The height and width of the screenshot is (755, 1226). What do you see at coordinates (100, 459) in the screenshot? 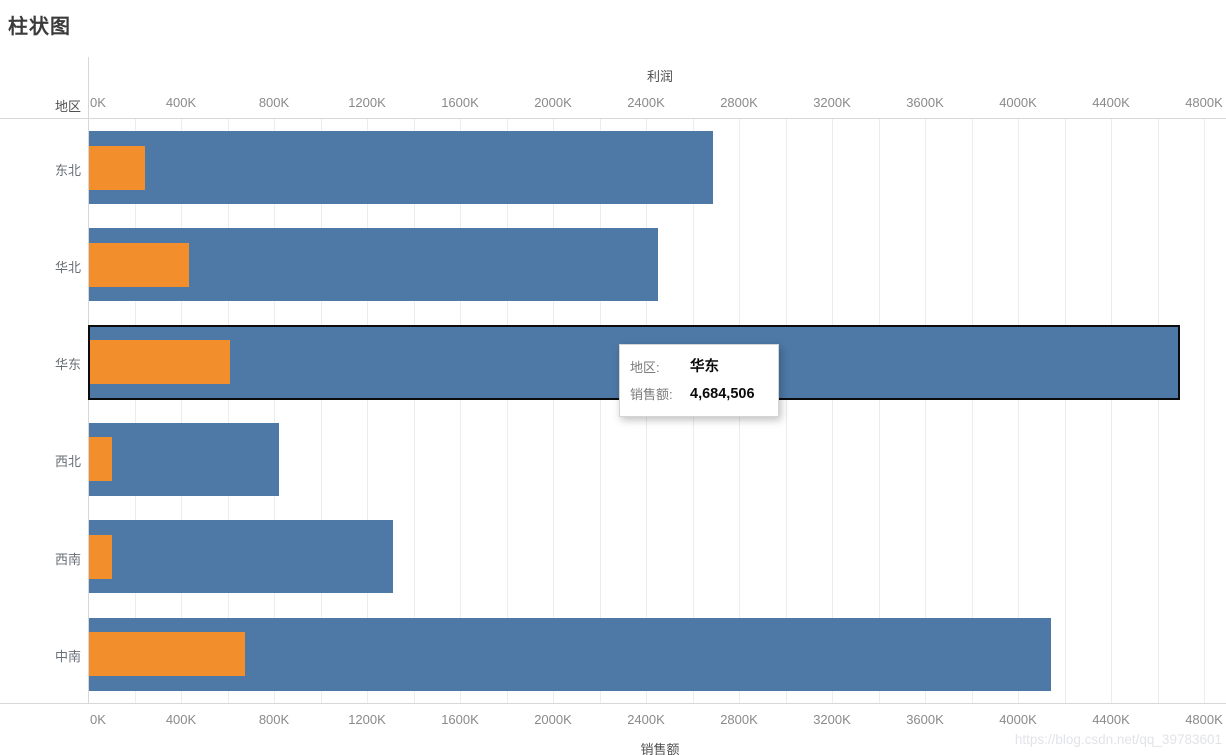
I see `profit-bar-西北` at bounding box center [100, 459].